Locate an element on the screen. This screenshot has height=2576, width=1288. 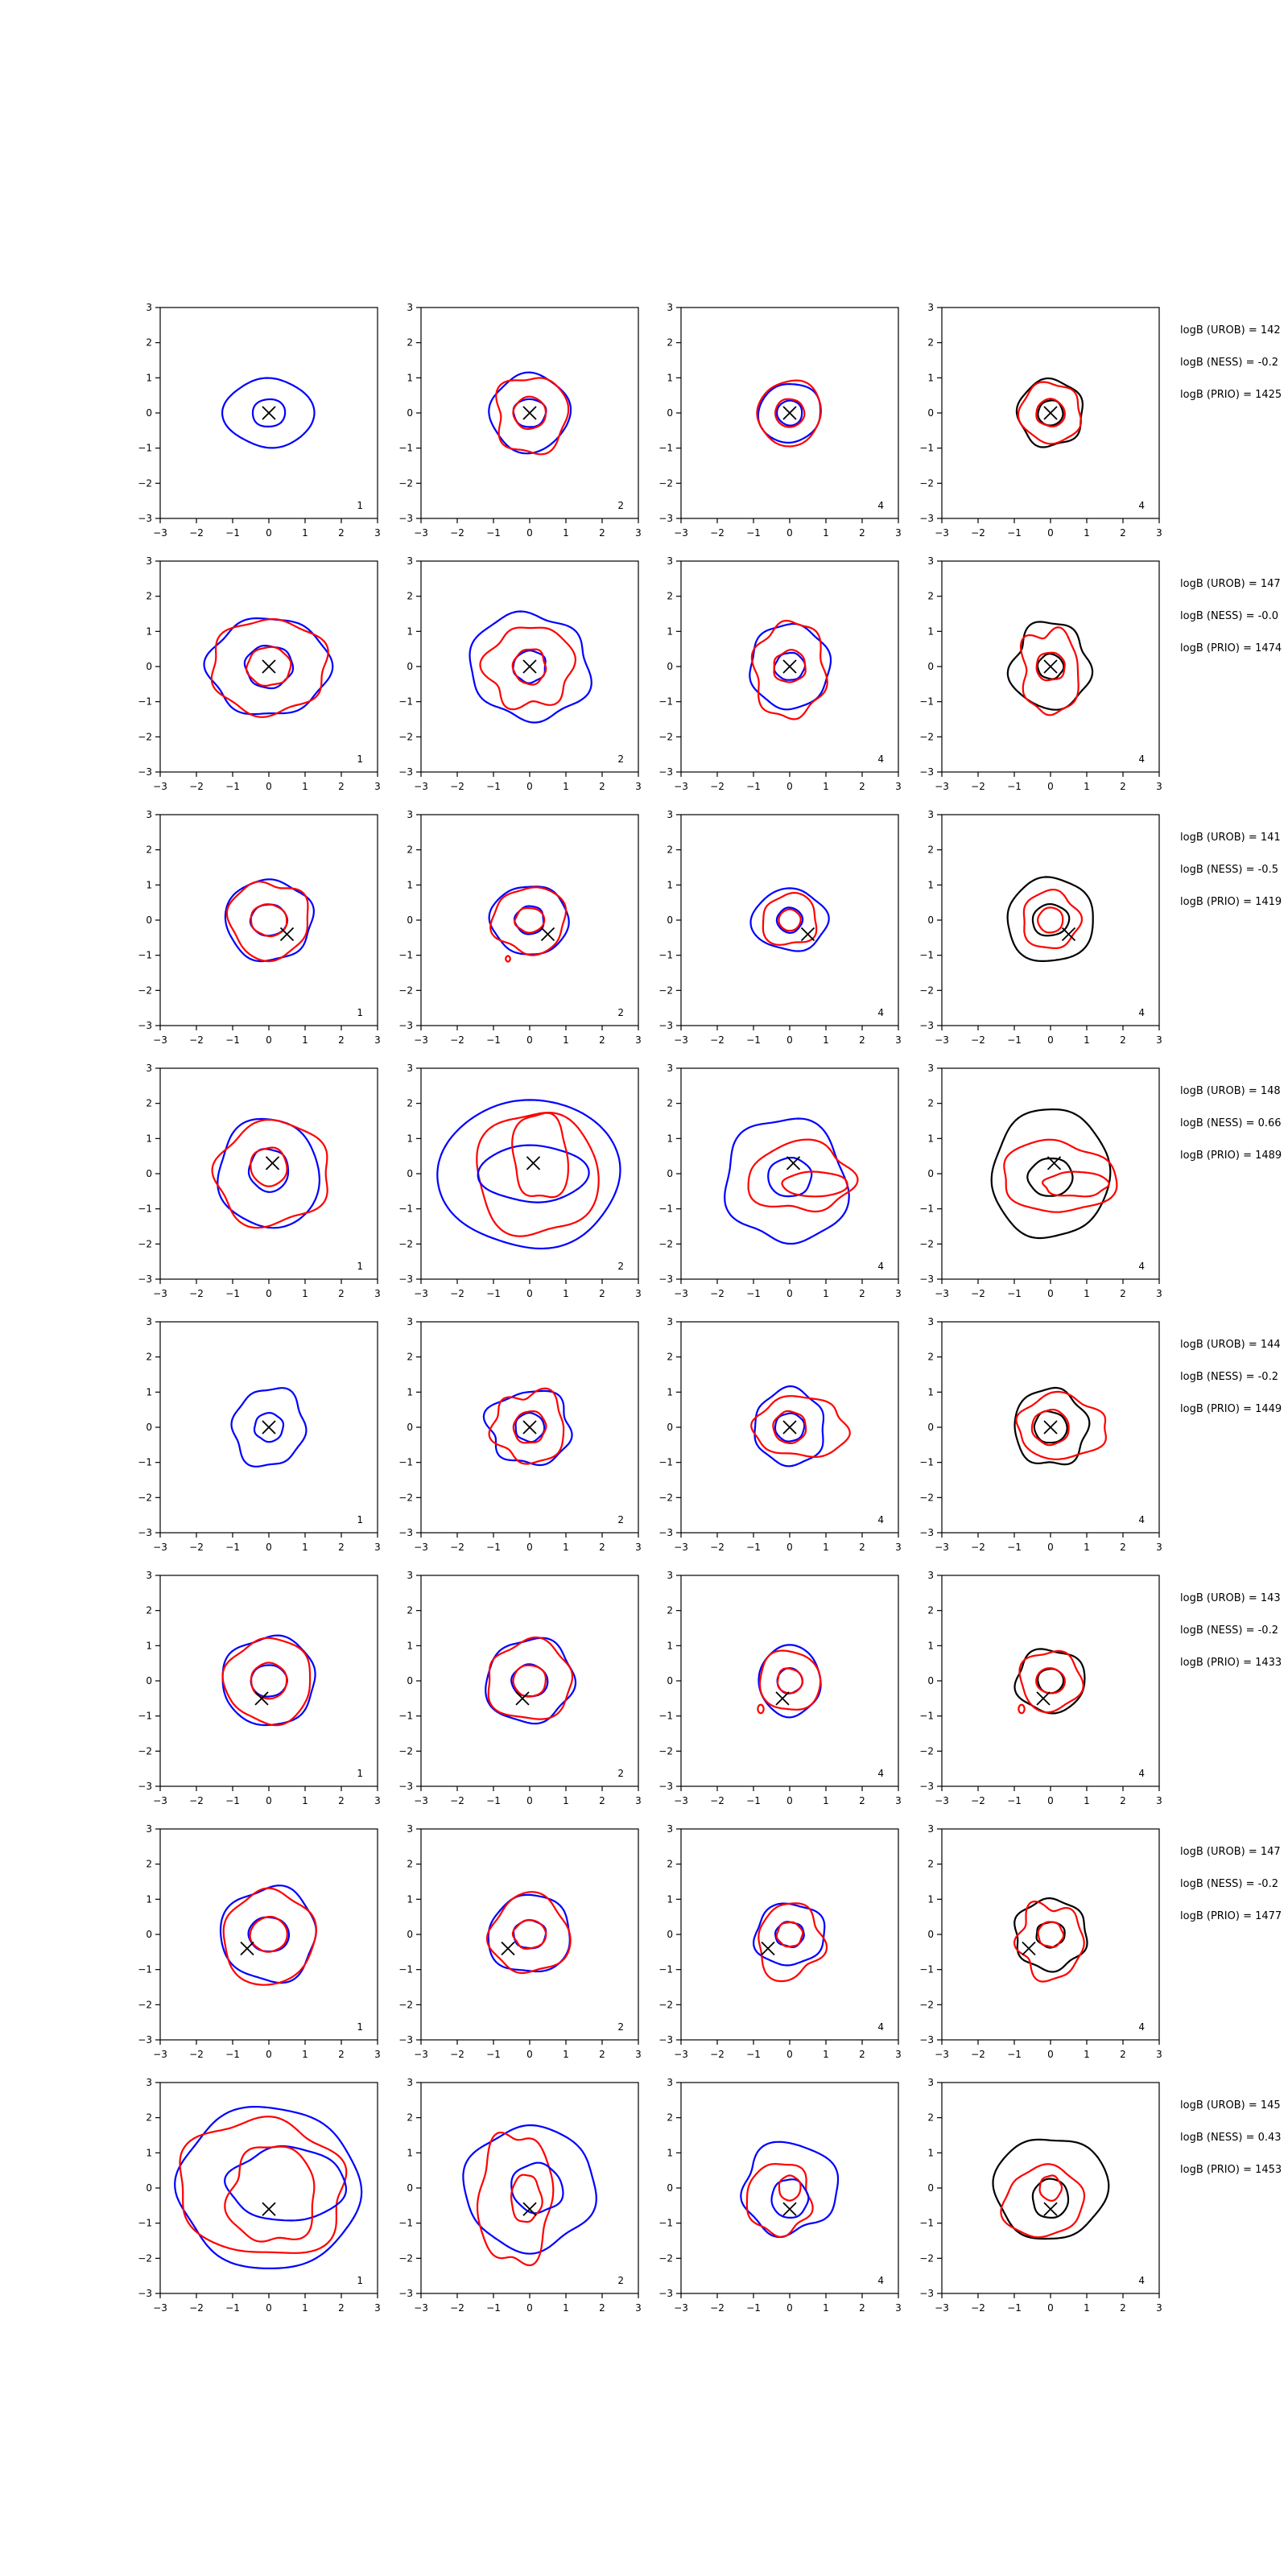
x-tick-label: 0 is located at coordinates (1050, 1040).